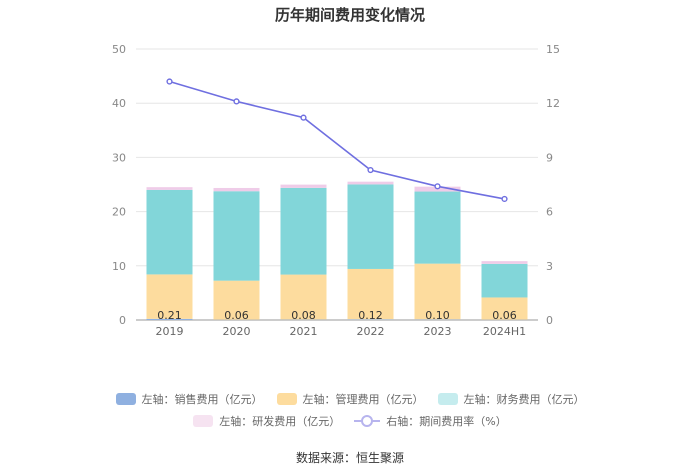 This screenshot has width=700, height=473. I want to click on y-left-tick-label: 0, so click(122, 320).